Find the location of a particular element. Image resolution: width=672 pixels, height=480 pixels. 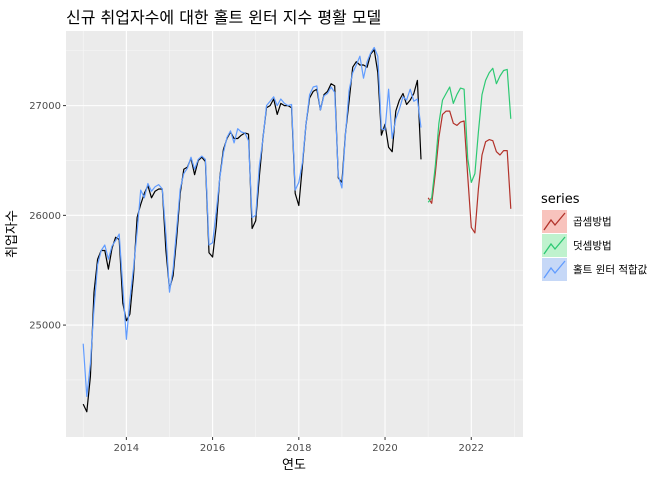

legend-title: series is located at coordinates (560, 199).